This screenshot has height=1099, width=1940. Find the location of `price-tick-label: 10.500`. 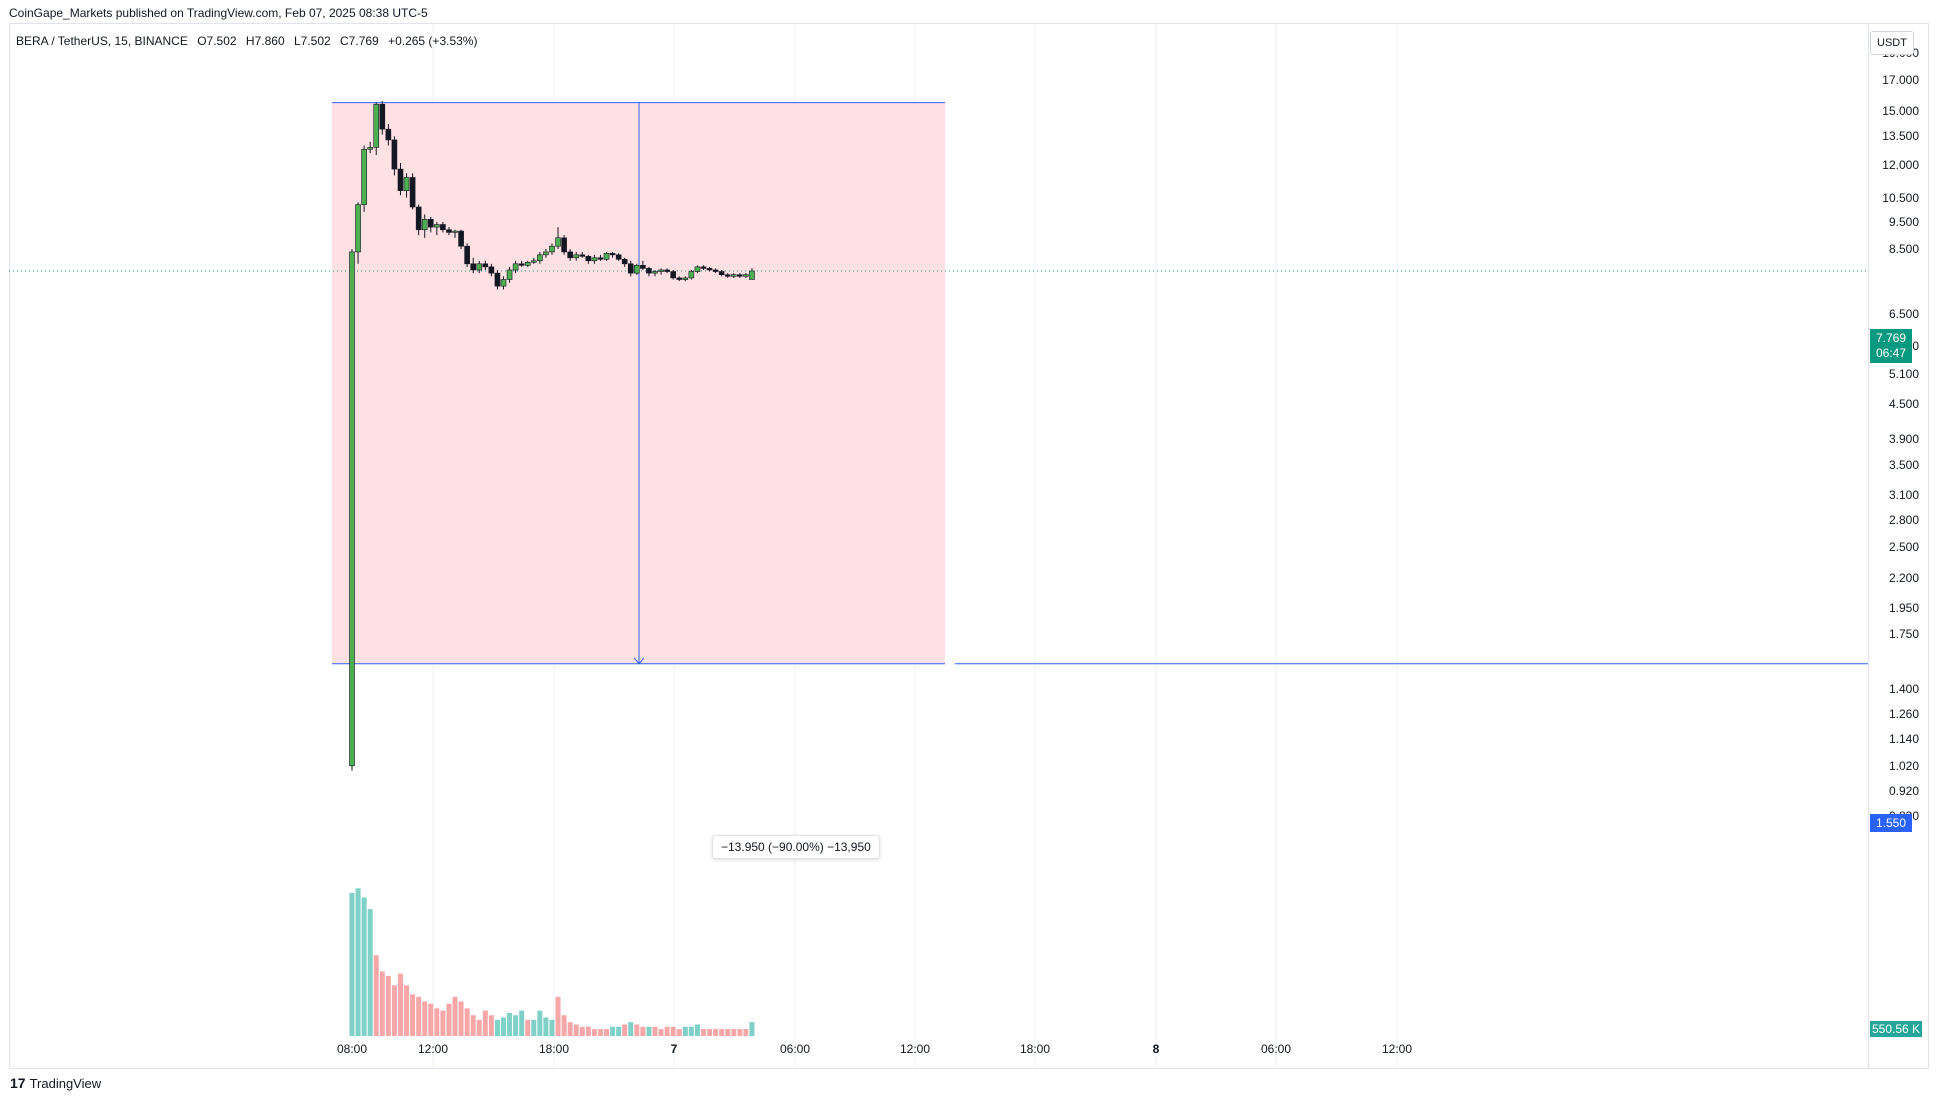

price-tick-label: 10.500 is located at coordinates (1900, 197).